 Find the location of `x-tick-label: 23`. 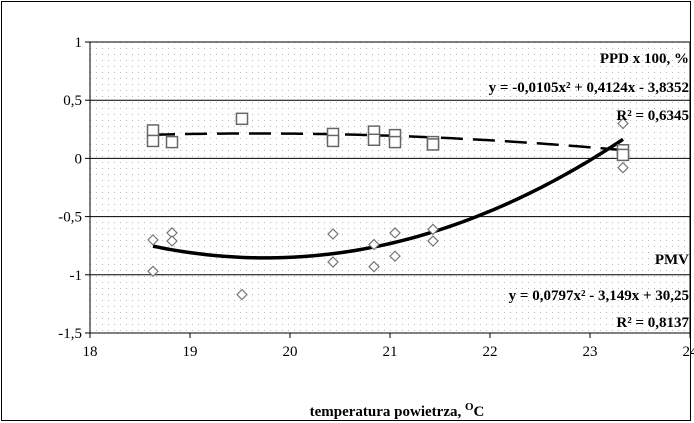

x-tick-label: 23 is located at coordinates (590, 352).